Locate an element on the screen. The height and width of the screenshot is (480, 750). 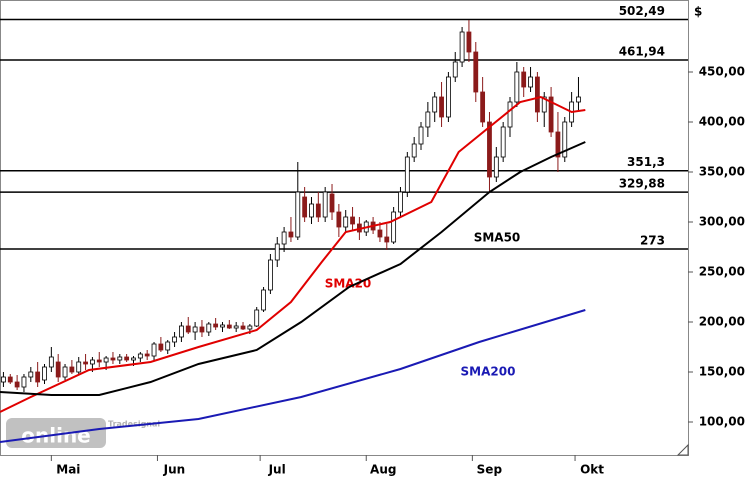
y-tick-label: 150,00 is located at coordinates (722, 372).